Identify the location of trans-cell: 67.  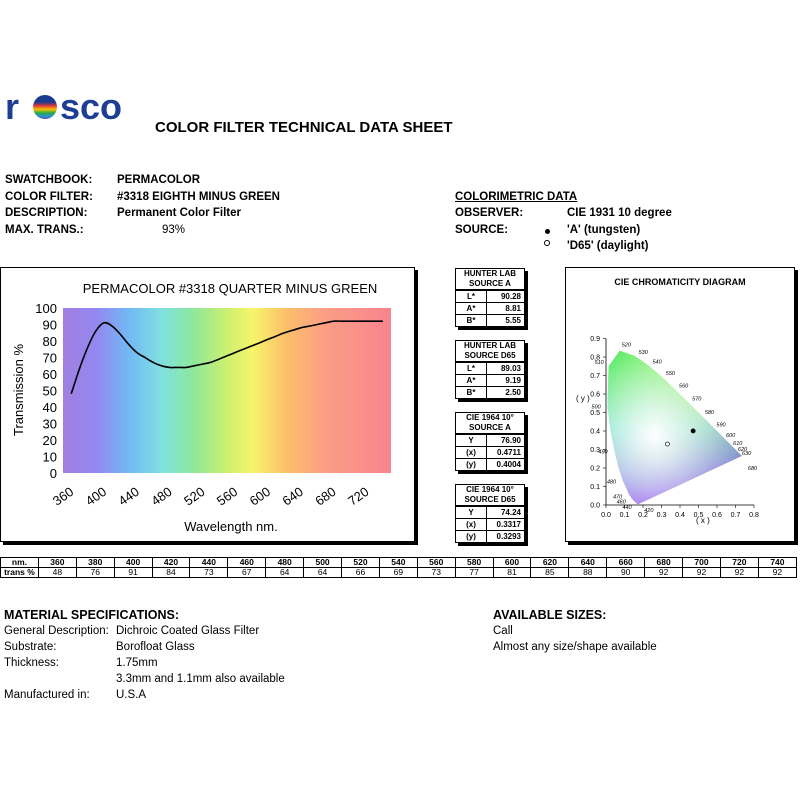
(247, 572).